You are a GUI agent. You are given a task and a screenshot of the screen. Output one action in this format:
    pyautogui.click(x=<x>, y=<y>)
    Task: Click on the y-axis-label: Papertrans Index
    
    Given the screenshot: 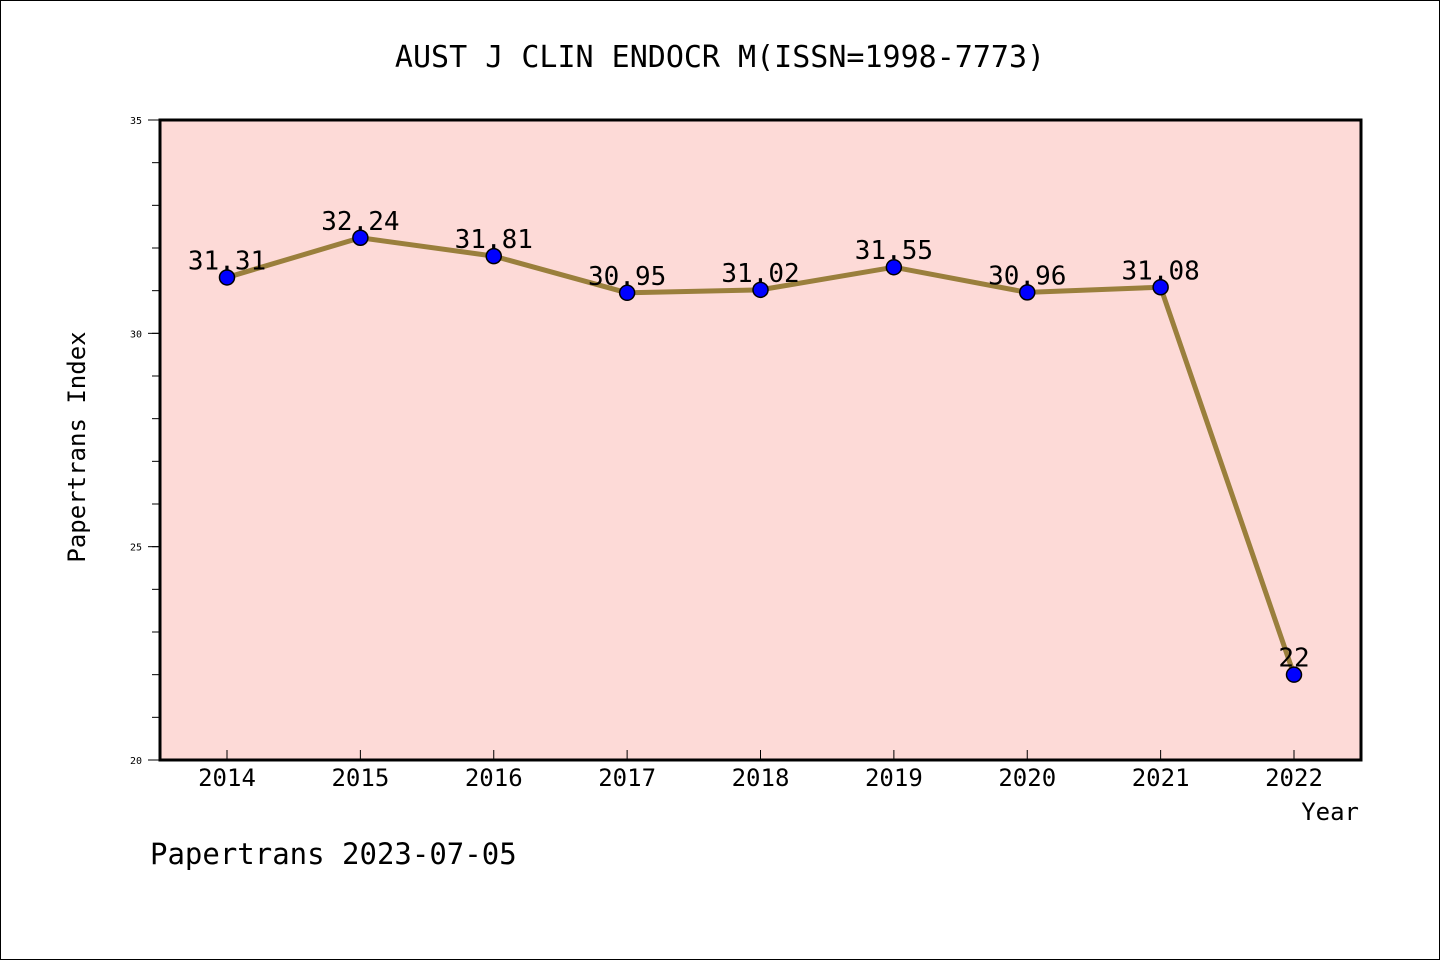 What is the action you would take?
    pyautogui.click(x=77, y=446)
    